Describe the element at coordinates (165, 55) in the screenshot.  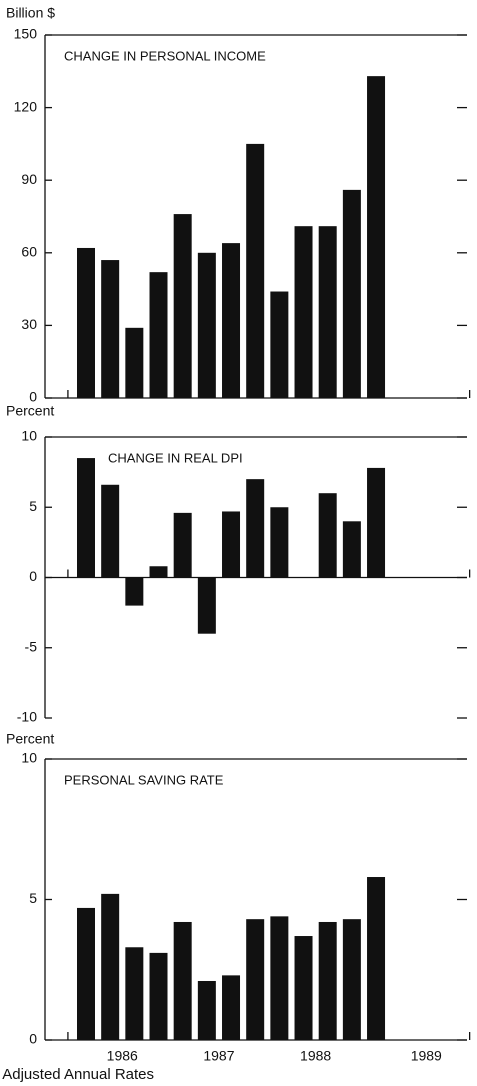
I see `panel-title: CHANGE IN PERSONAL INCOME` at that location.